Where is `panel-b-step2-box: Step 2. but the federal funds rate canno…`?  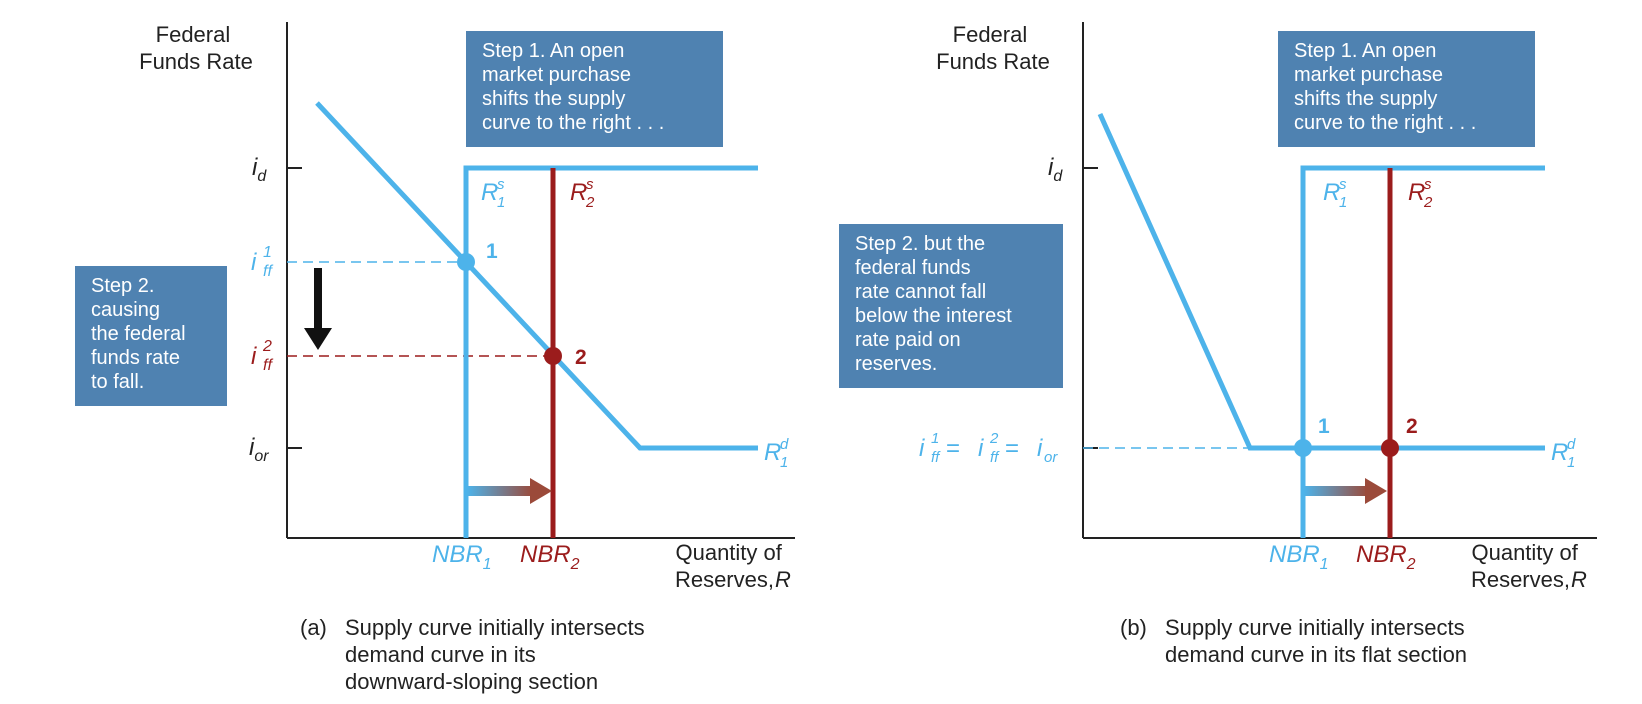
panel-b-step2-box: Step 2. but the federal funds rate canno… is located at coordinates (951, 306).